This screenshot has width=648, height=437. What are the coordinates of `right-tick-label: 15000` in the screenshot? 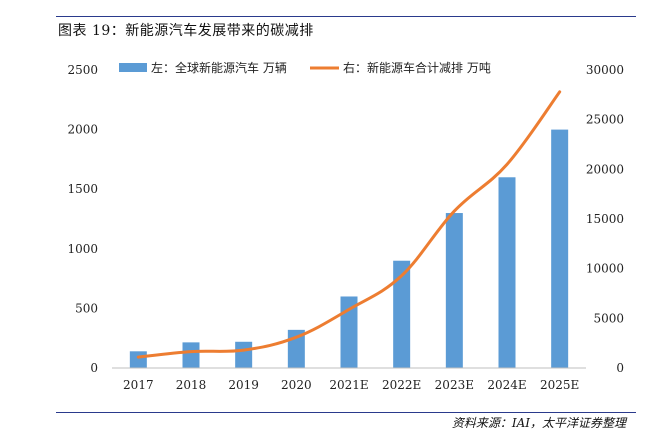 It's located at (605, 219).